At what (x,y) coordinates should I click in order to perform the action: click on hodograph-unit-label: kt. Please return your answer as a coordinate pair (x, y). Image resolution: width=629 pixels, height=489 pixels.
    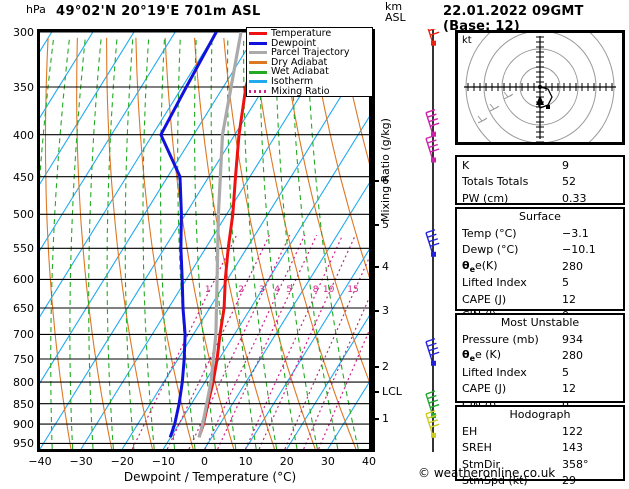
    Looking at the image, I should click on (467, 40).